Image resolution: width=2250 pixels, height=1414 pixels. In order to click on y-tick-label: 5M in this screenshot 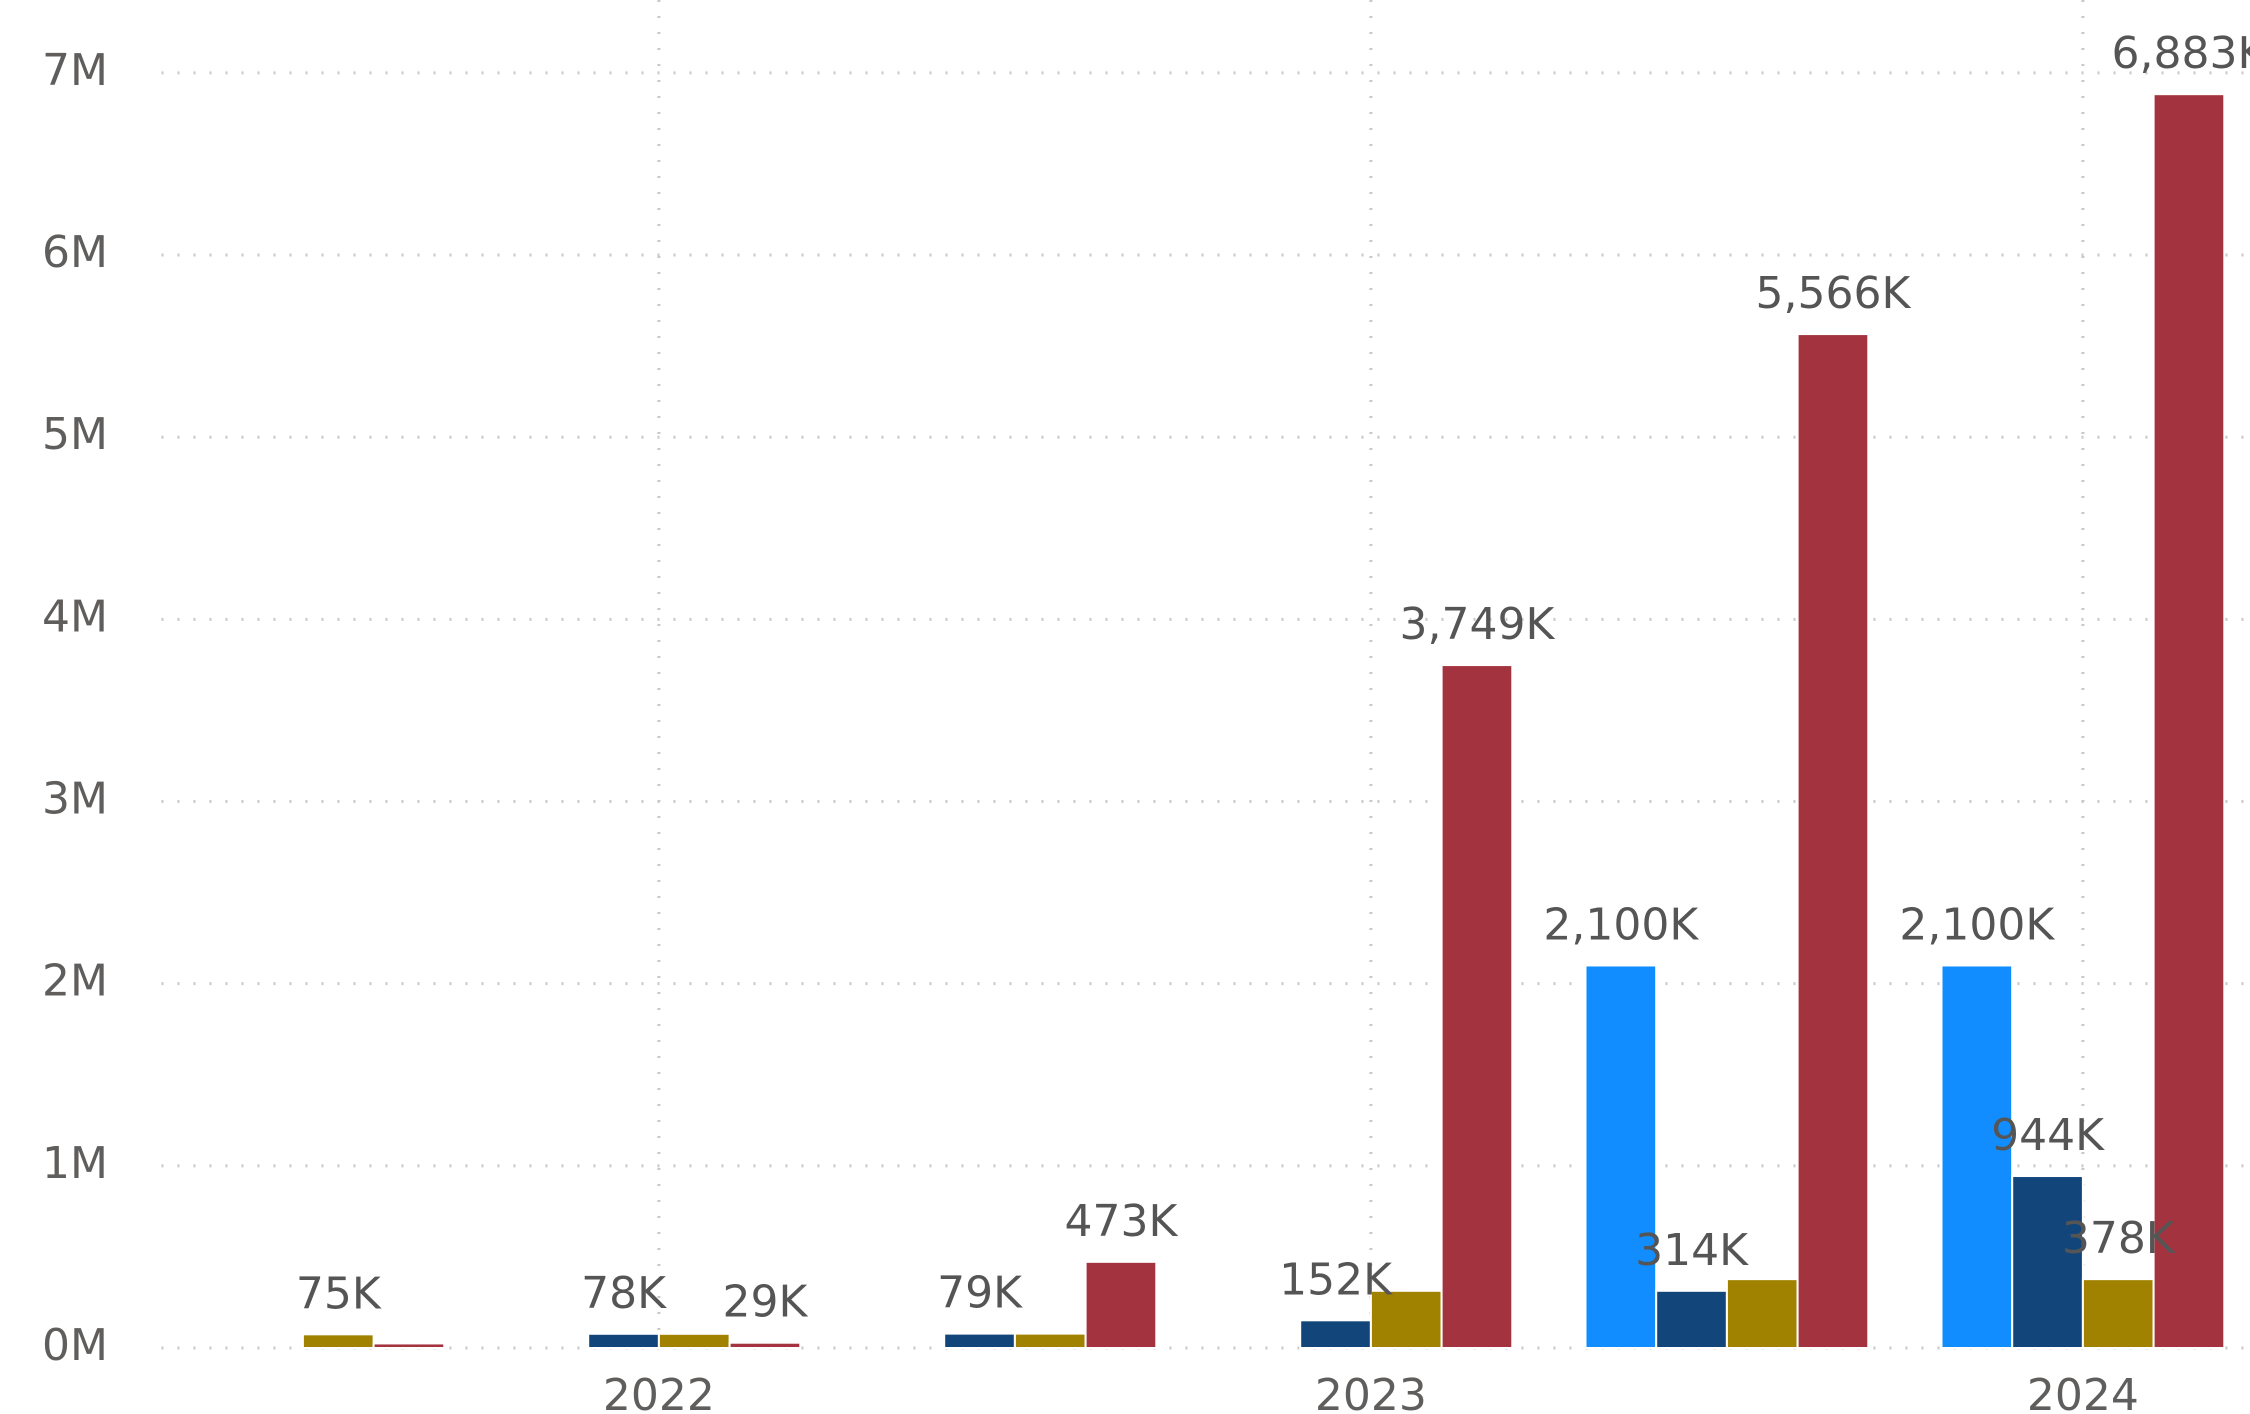, I will do `click(75, 434)`.